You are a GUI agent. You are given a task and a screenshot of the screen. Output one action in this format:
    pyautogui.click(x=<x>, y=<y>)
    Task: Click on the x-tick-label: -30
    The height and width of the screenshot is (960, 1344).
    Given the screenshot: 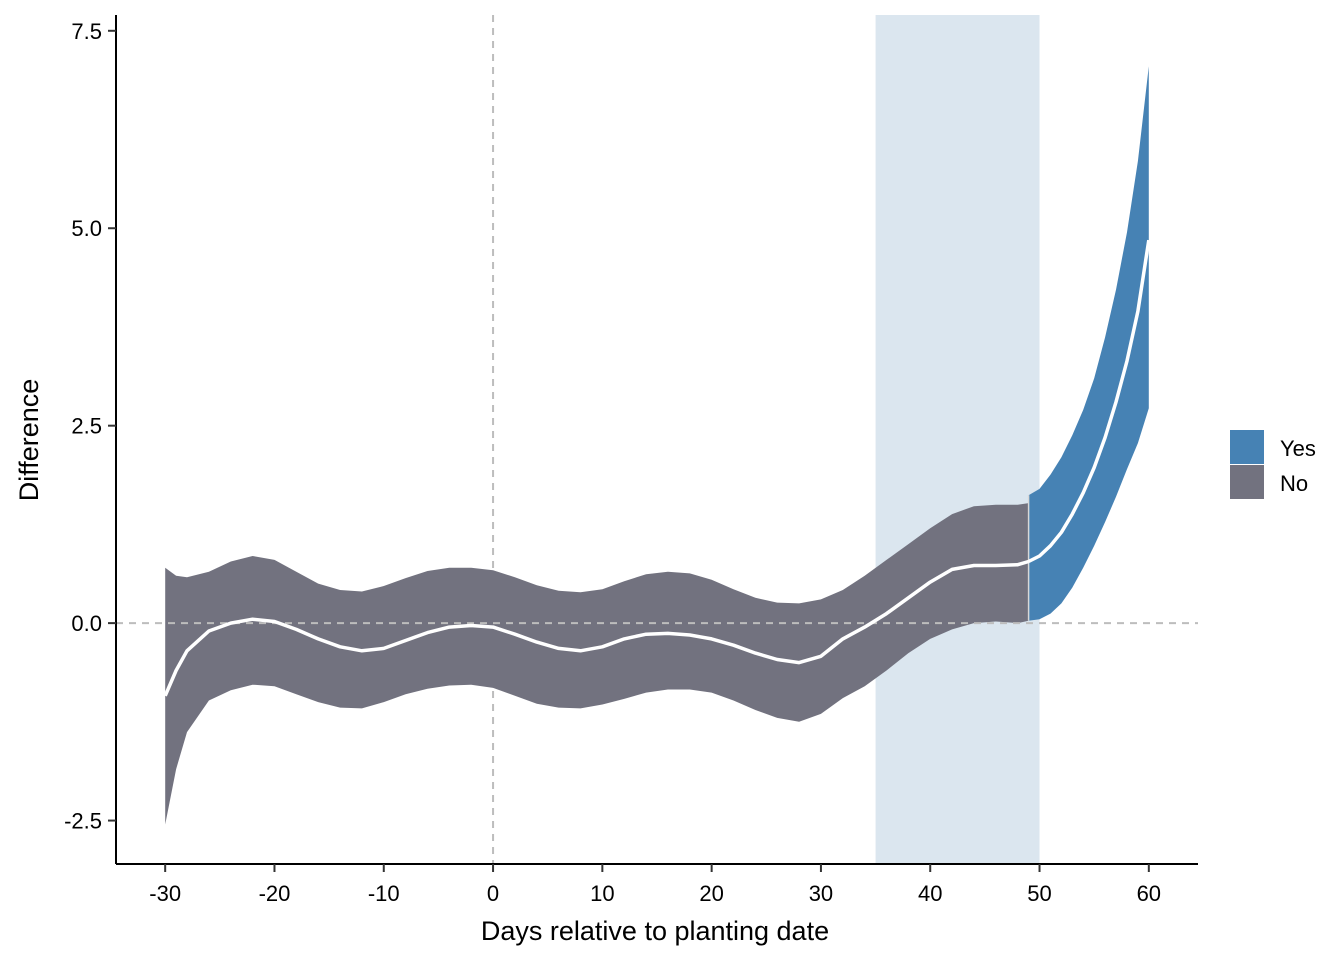 What is the action you would take?
    pyautogui.click(x=165, y=893)
    